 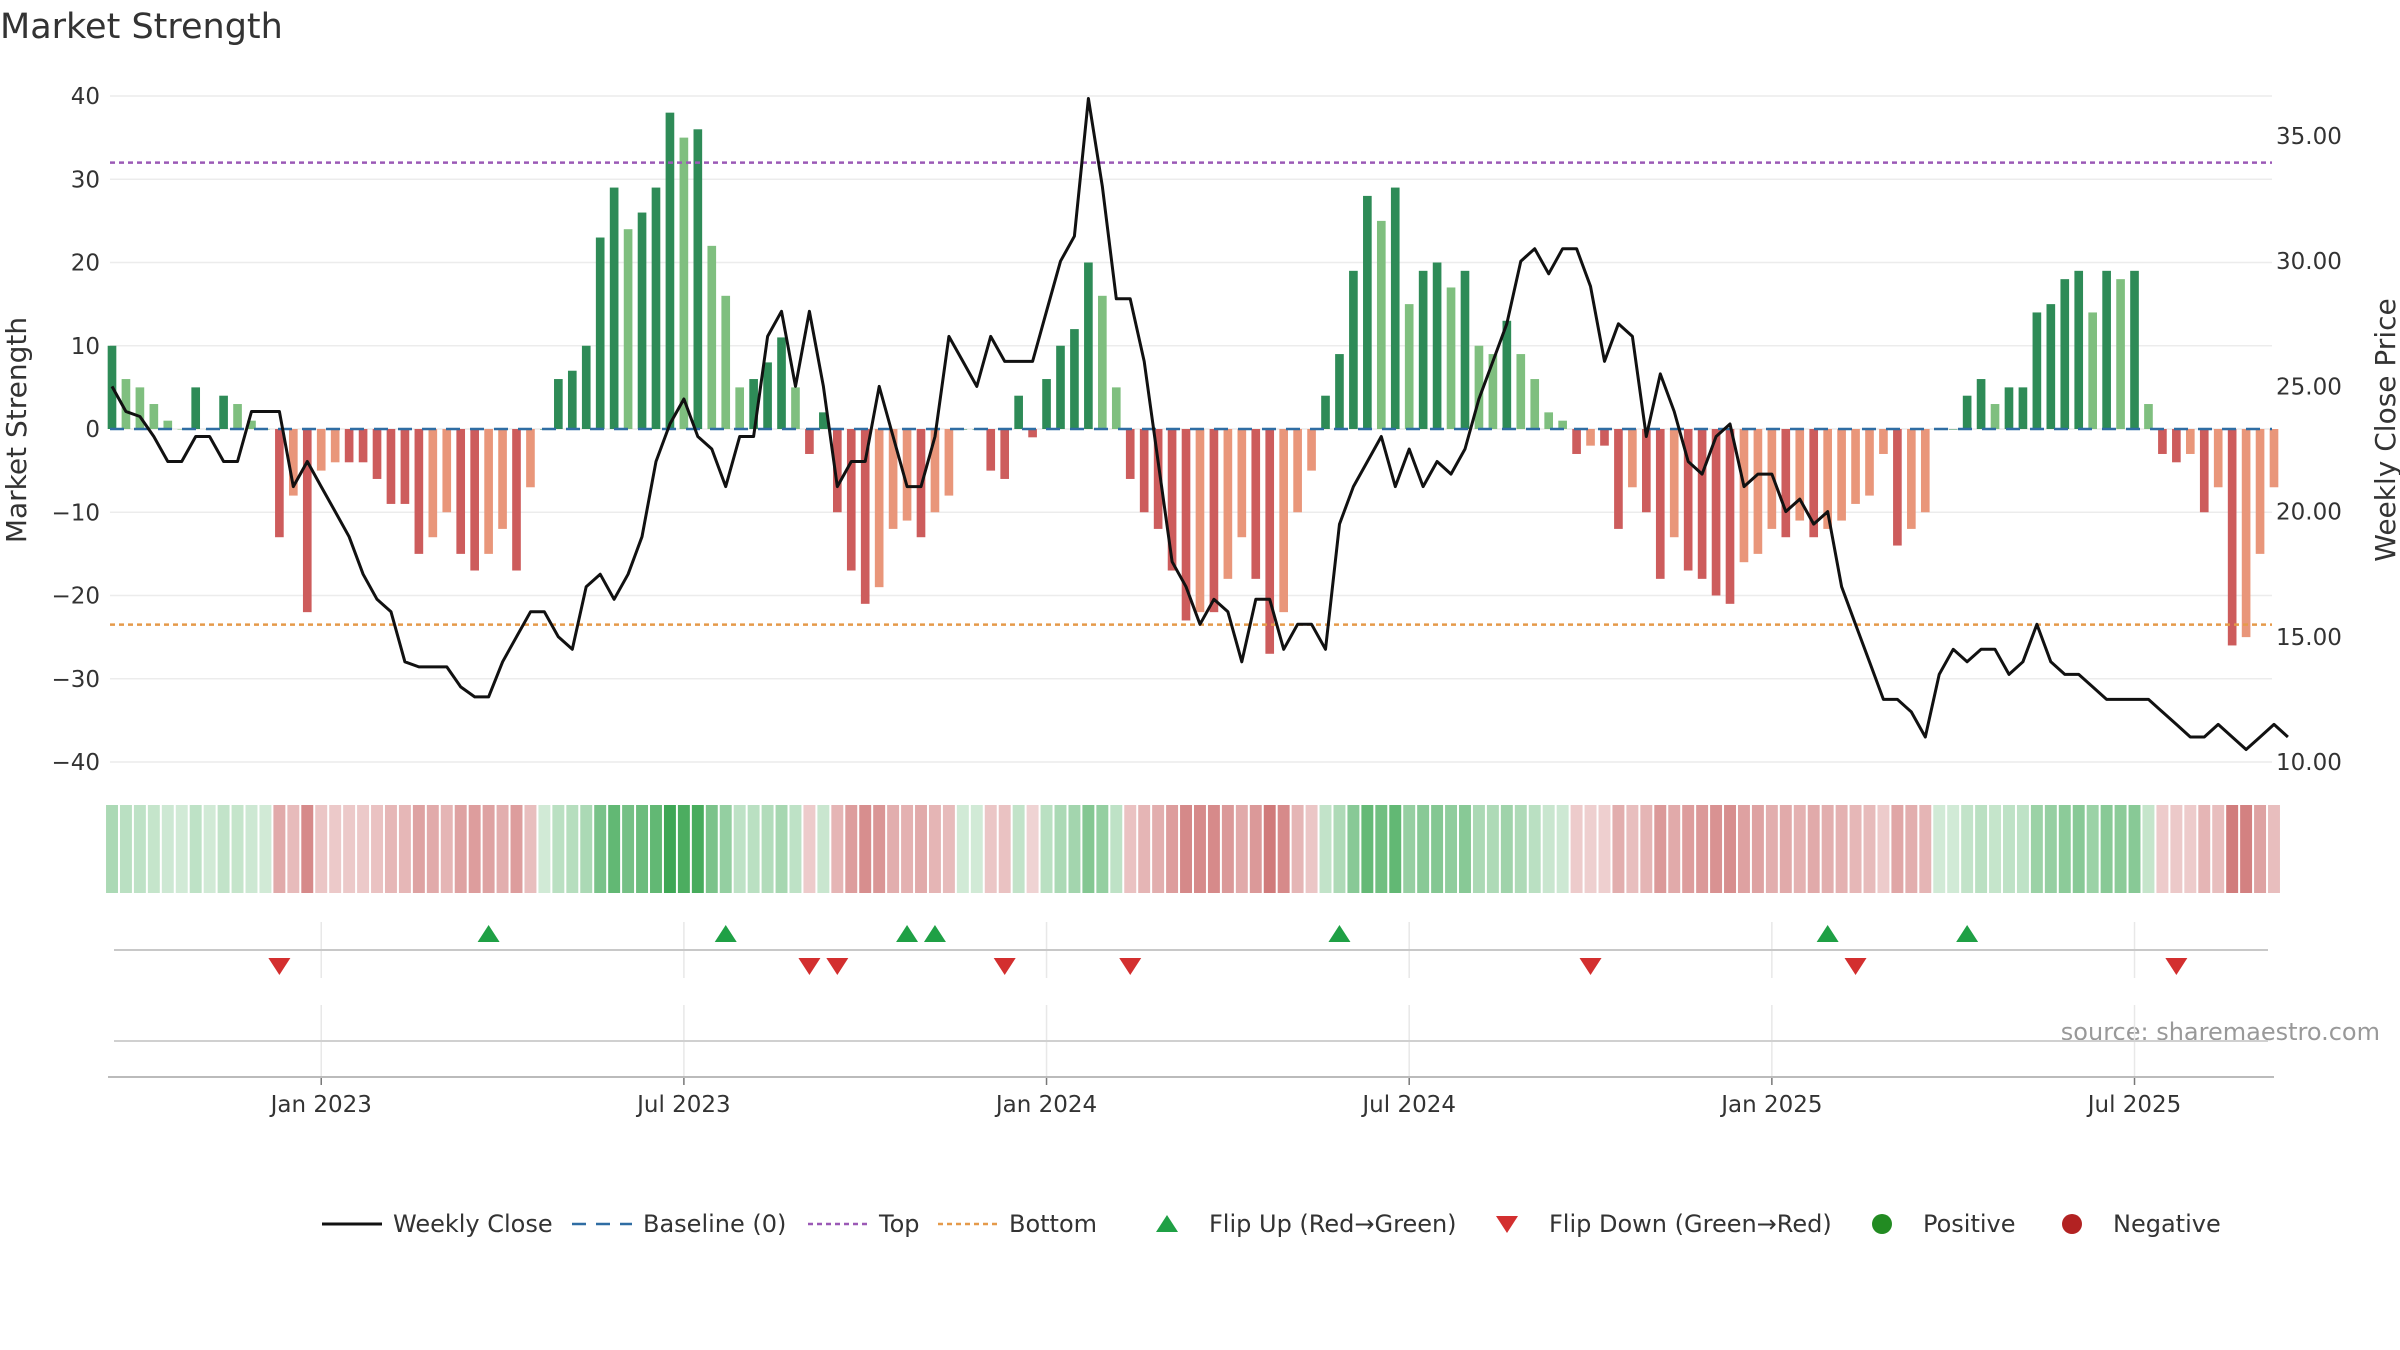 I want to click on legend-symbol, so click(x=1167, y=1223).